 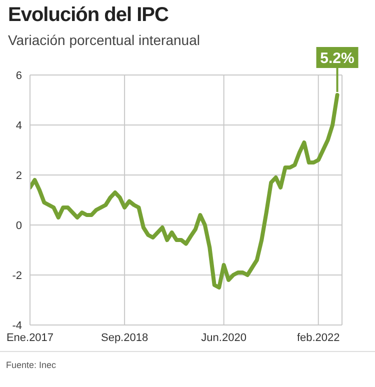 What do you see at coordinates (104, 40) in the screenshot?
I see `chart-subtitle: Variación porcentual interanual` at bounding box center [104, 40].